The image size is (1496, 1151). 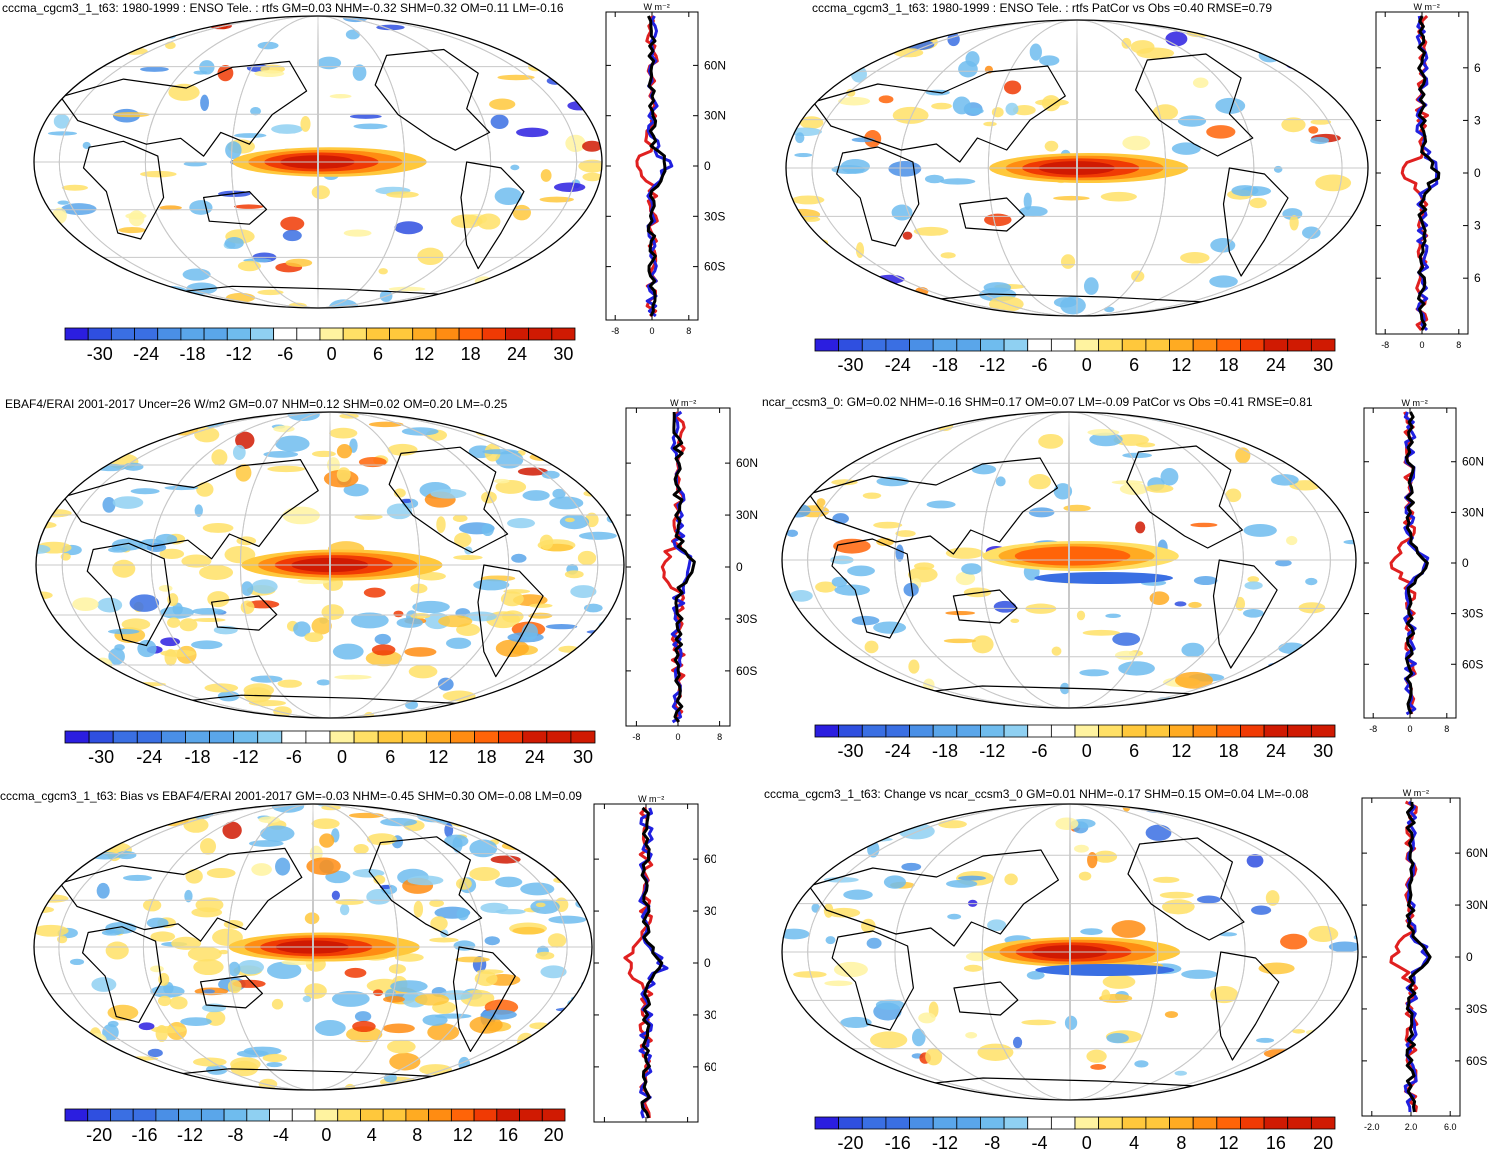 What do you see at coordinates (438, 757) in the screenshot?
I see `colorbar-label: 12` at bounding box center [438, 757].